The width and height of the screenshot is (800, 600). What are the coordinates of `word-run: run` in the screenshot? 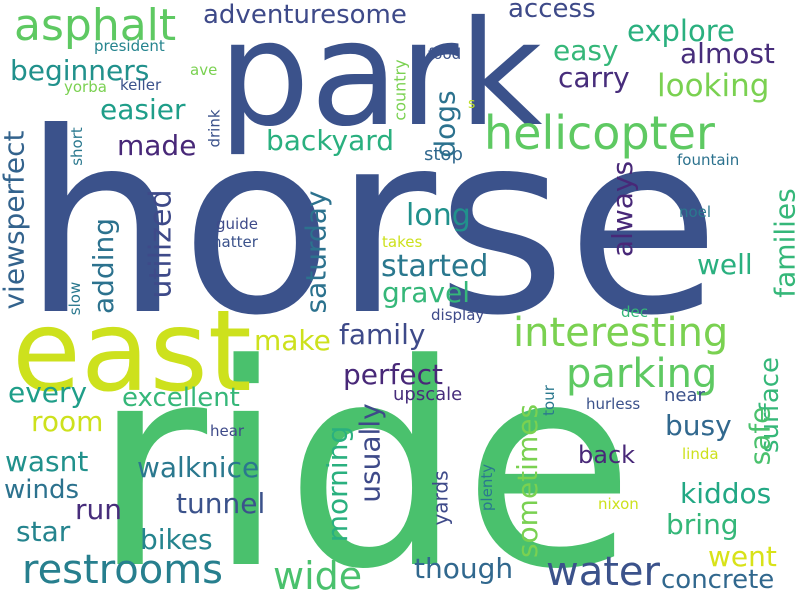 It's located at (99, 509).